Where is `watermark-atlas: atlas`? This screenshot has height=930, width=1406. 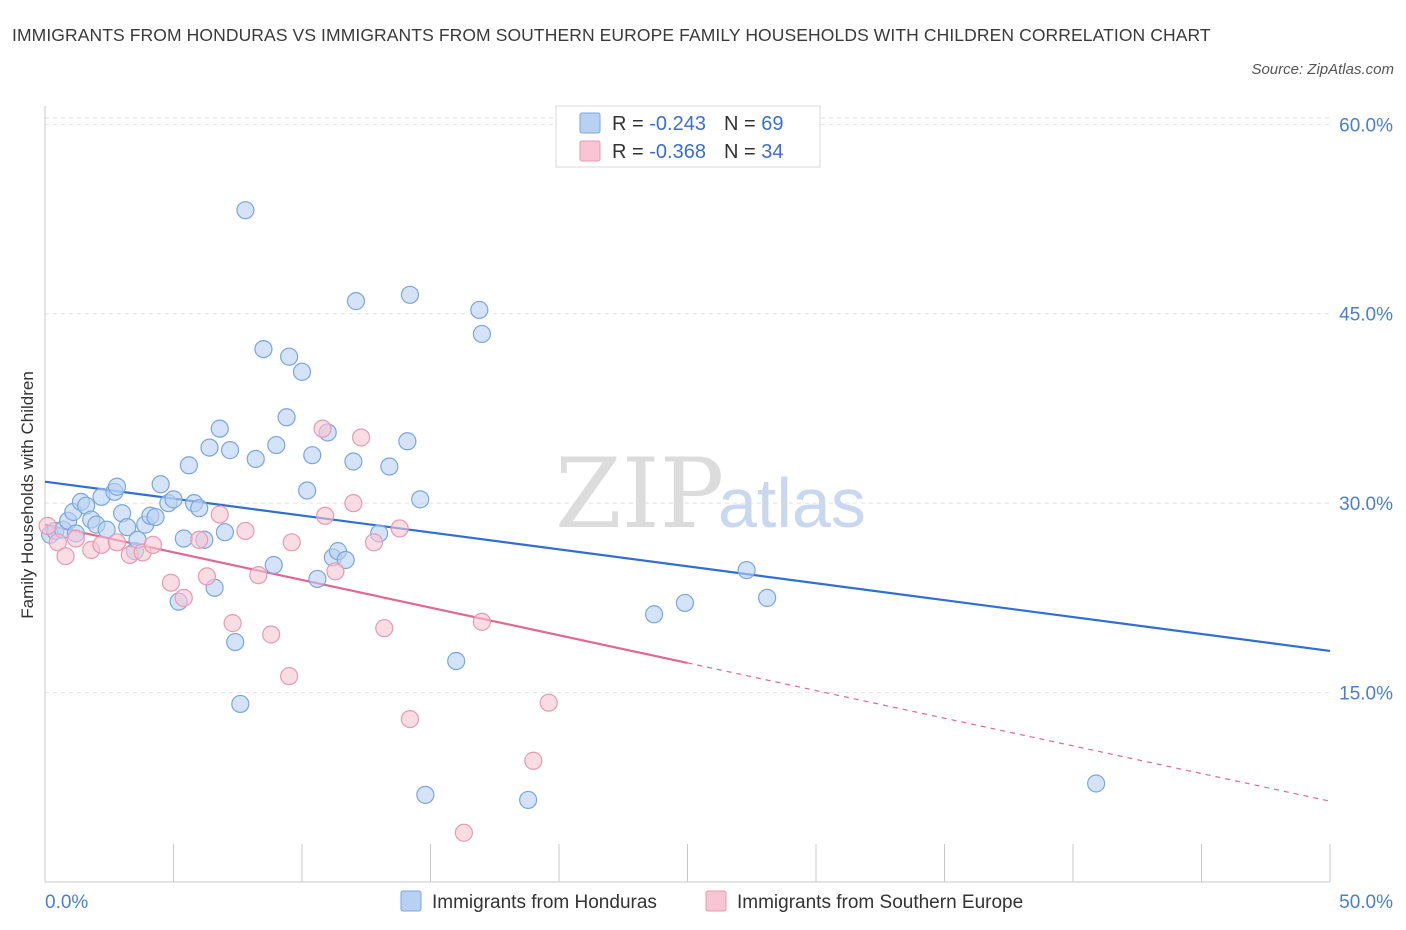 watermark-atlas: atlas is located at coordinates (792, 503).